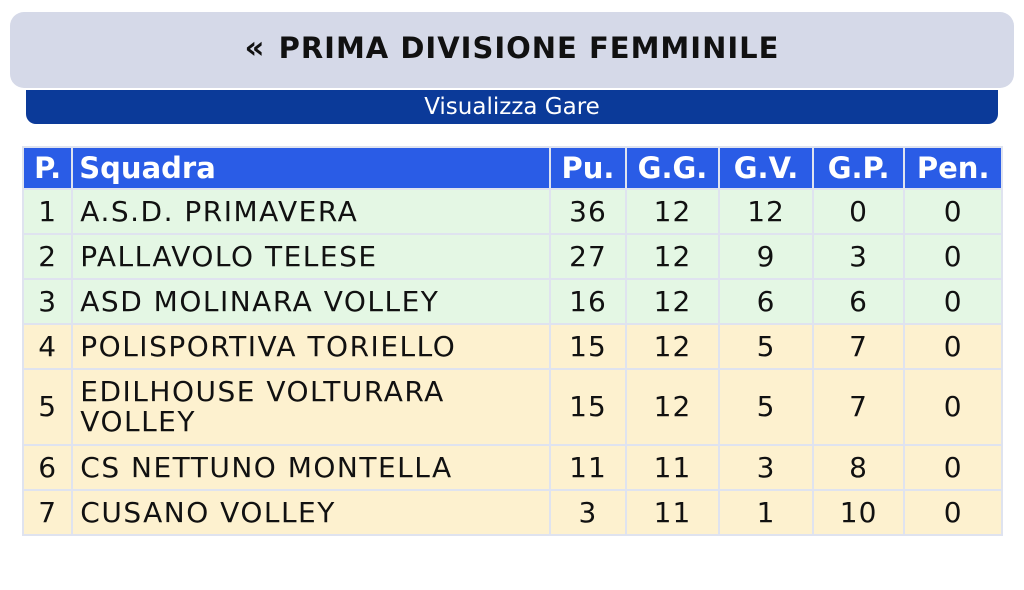  What do you see at coordinates (48, 512) in the screenshot?
I see `position-cell: 7` at bounding box center [48, 512].